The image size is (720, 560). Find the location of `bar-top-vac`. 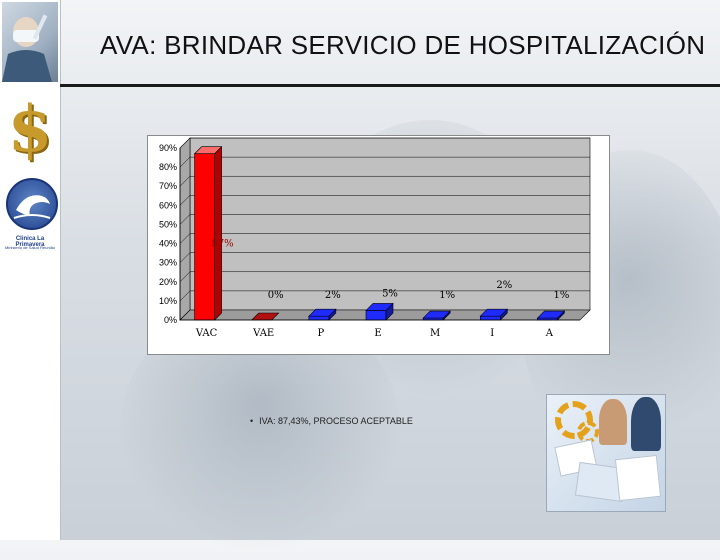

bar-top-vac is located at coordinates (208, 150).